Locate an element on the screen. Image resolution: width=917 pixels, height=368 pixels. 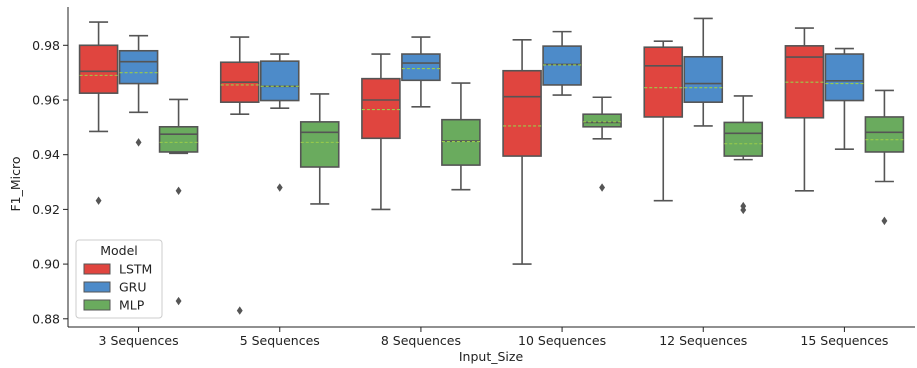
legend-title: Model is located at coordinates (119, 250).